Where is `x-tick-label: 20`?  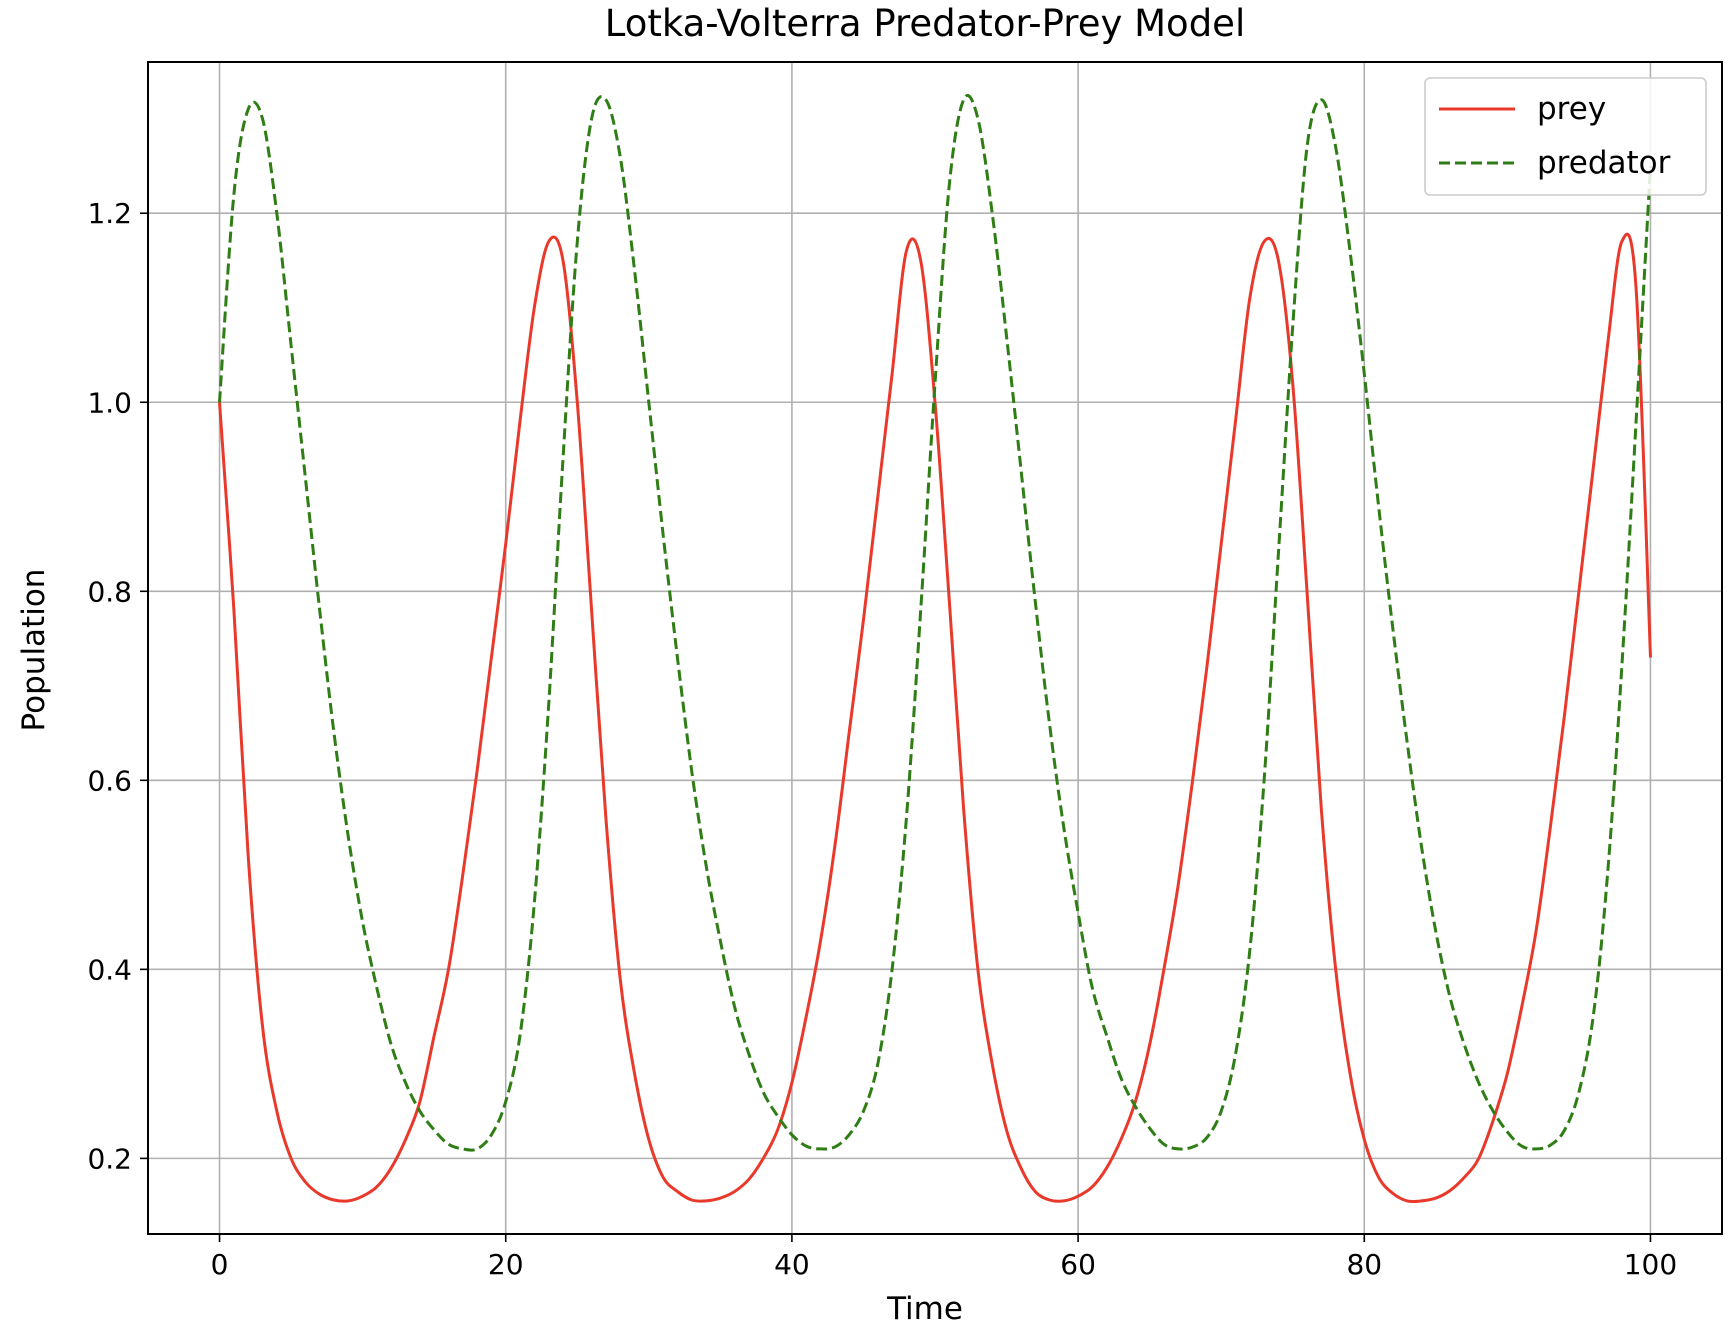
x-tick-label: 20 is located at coordinates (506, 1264).